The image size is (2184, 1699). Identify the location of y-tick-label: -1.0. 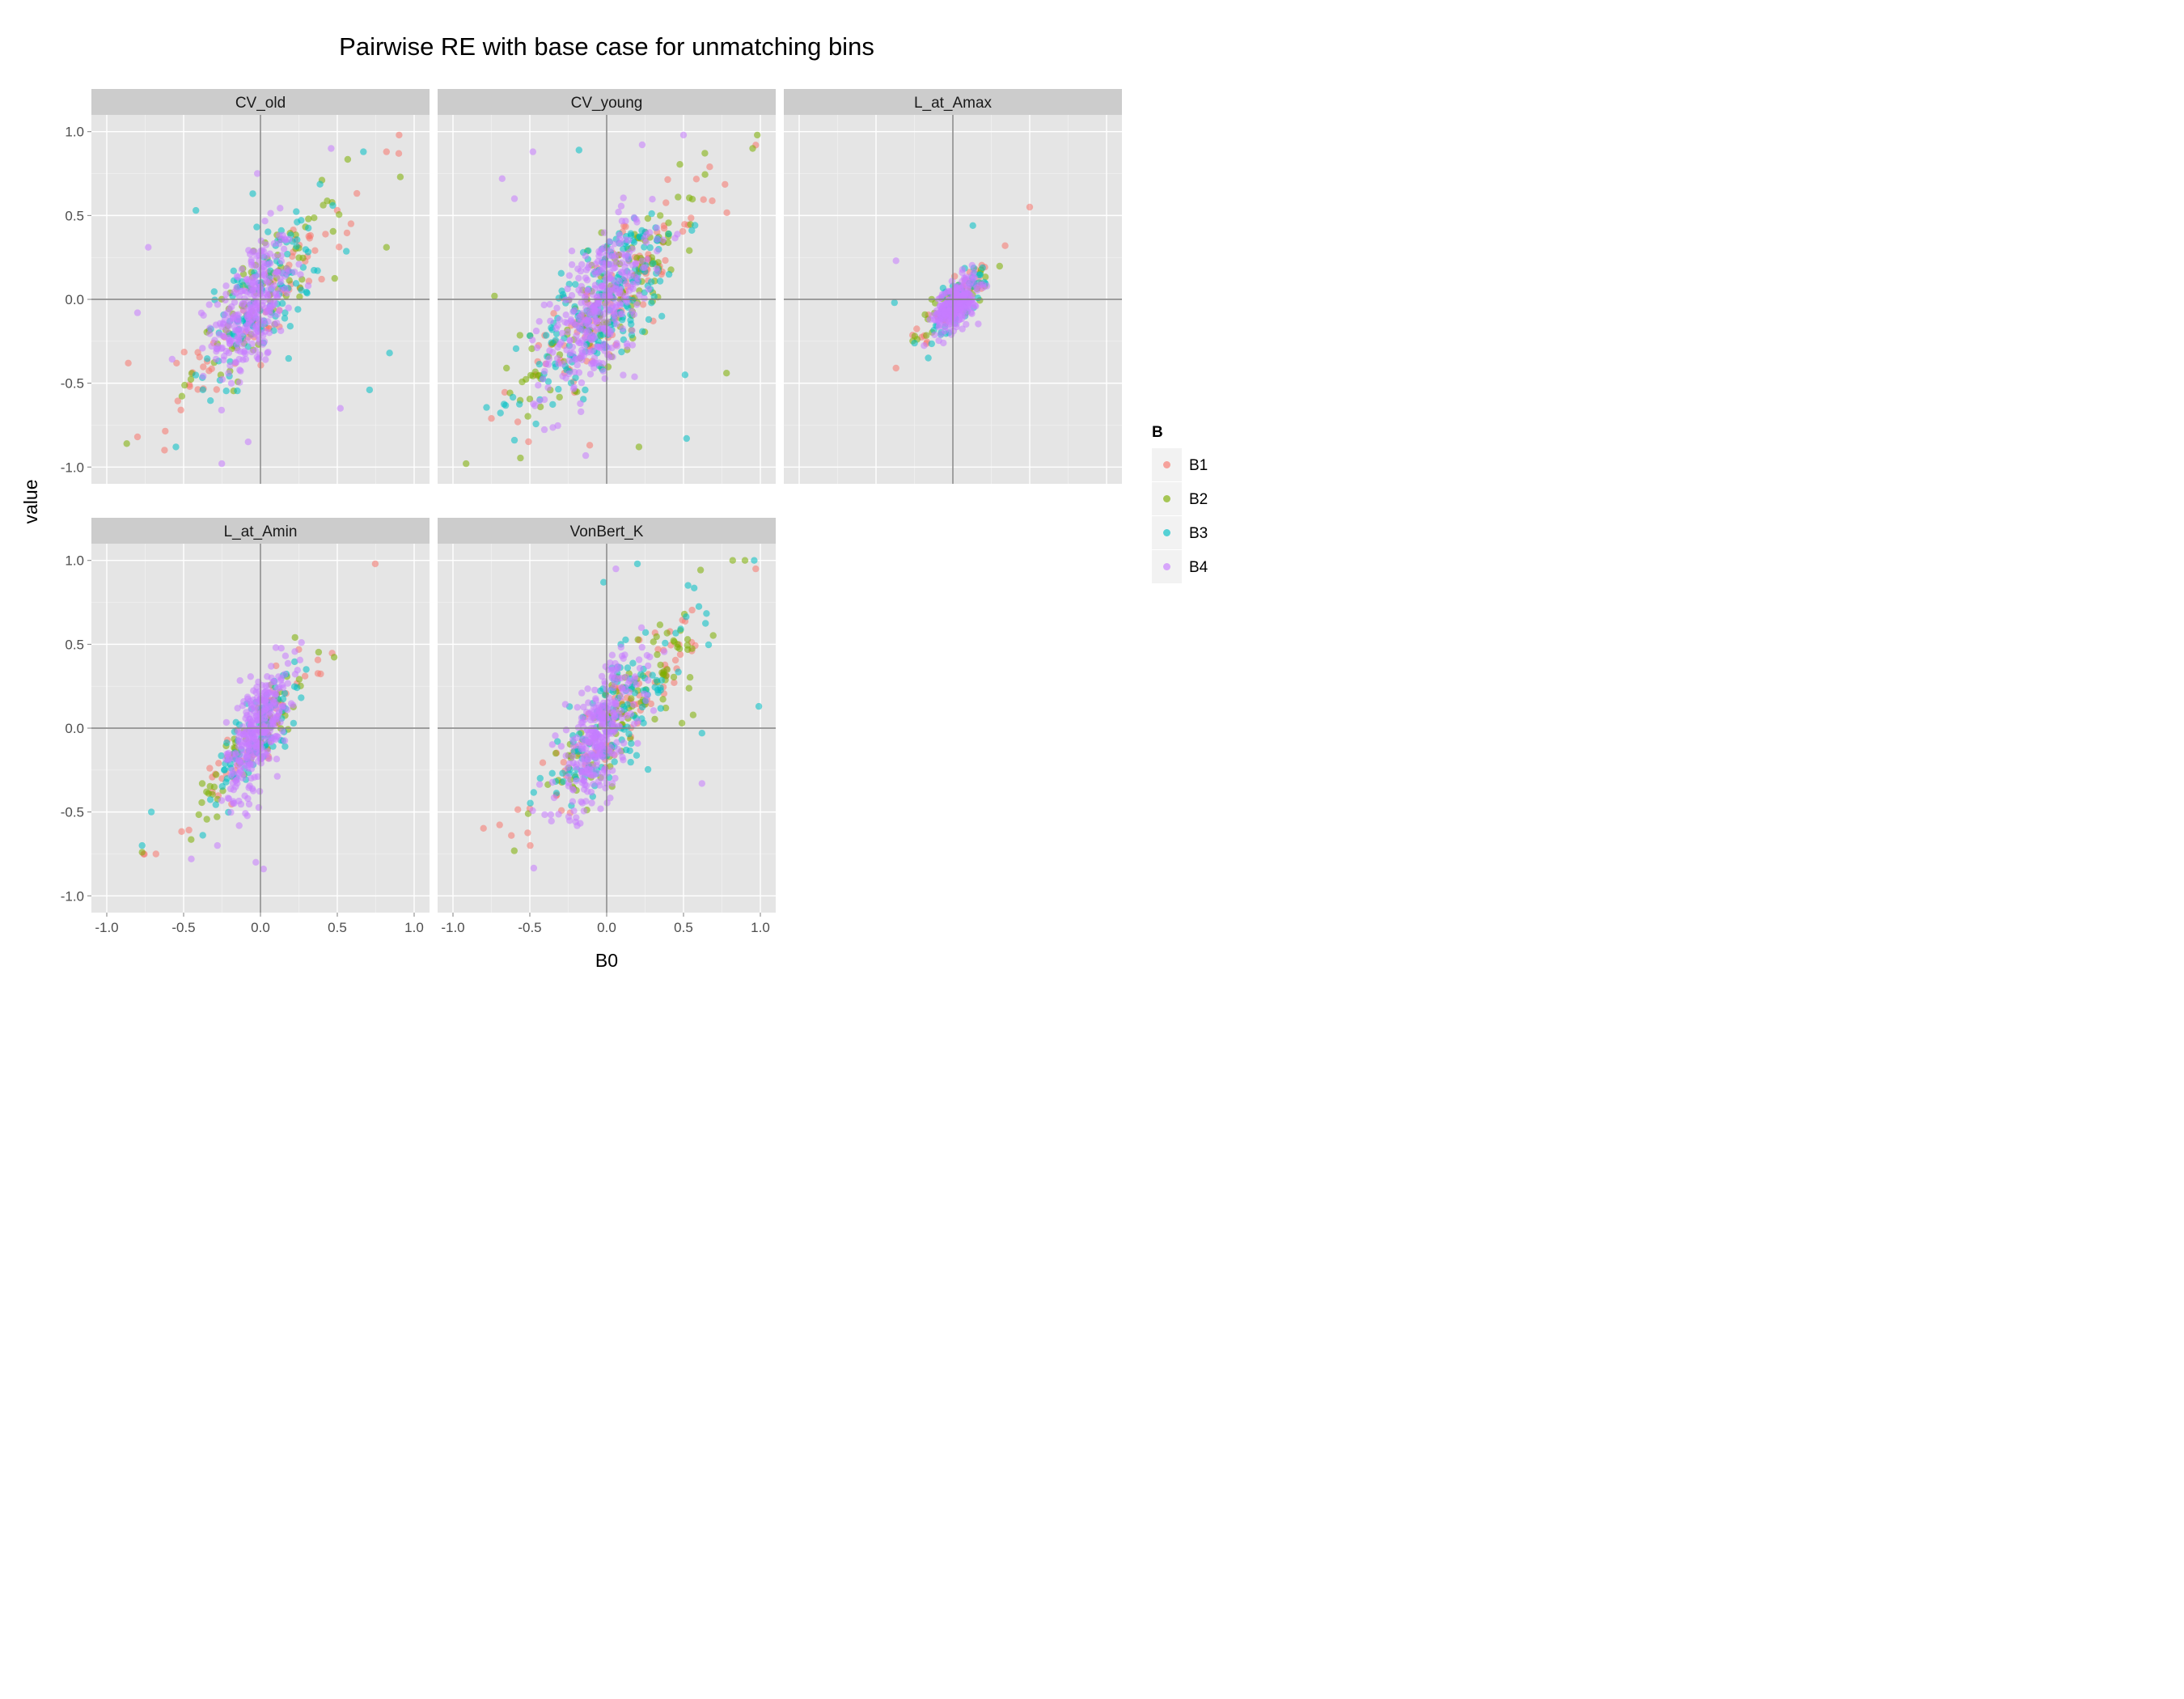
(72, 896).